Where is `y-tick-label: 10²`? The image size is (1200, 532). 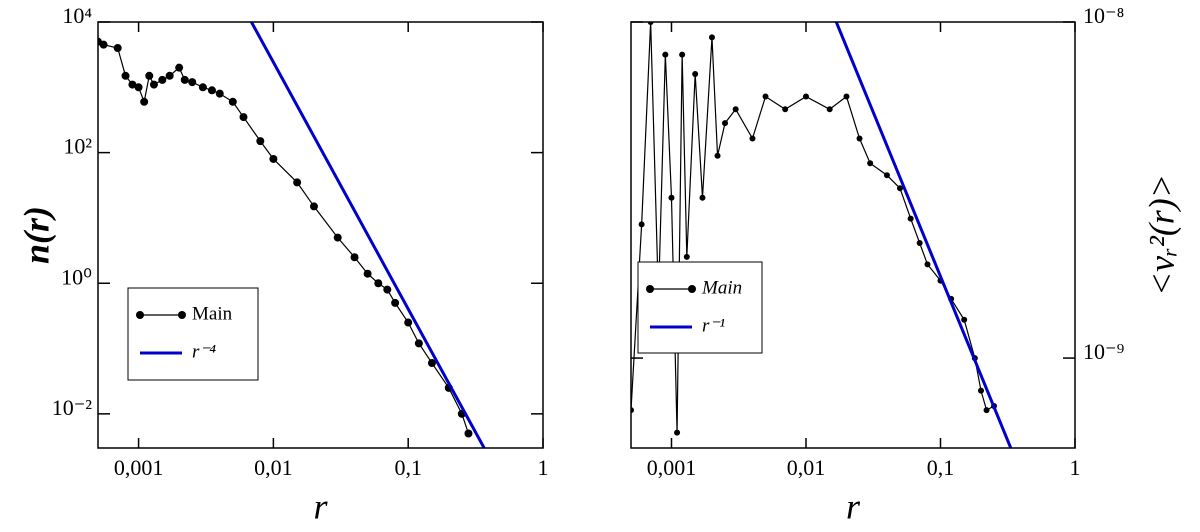
y-tick-label: 10² is located at coordinates (77, 146).